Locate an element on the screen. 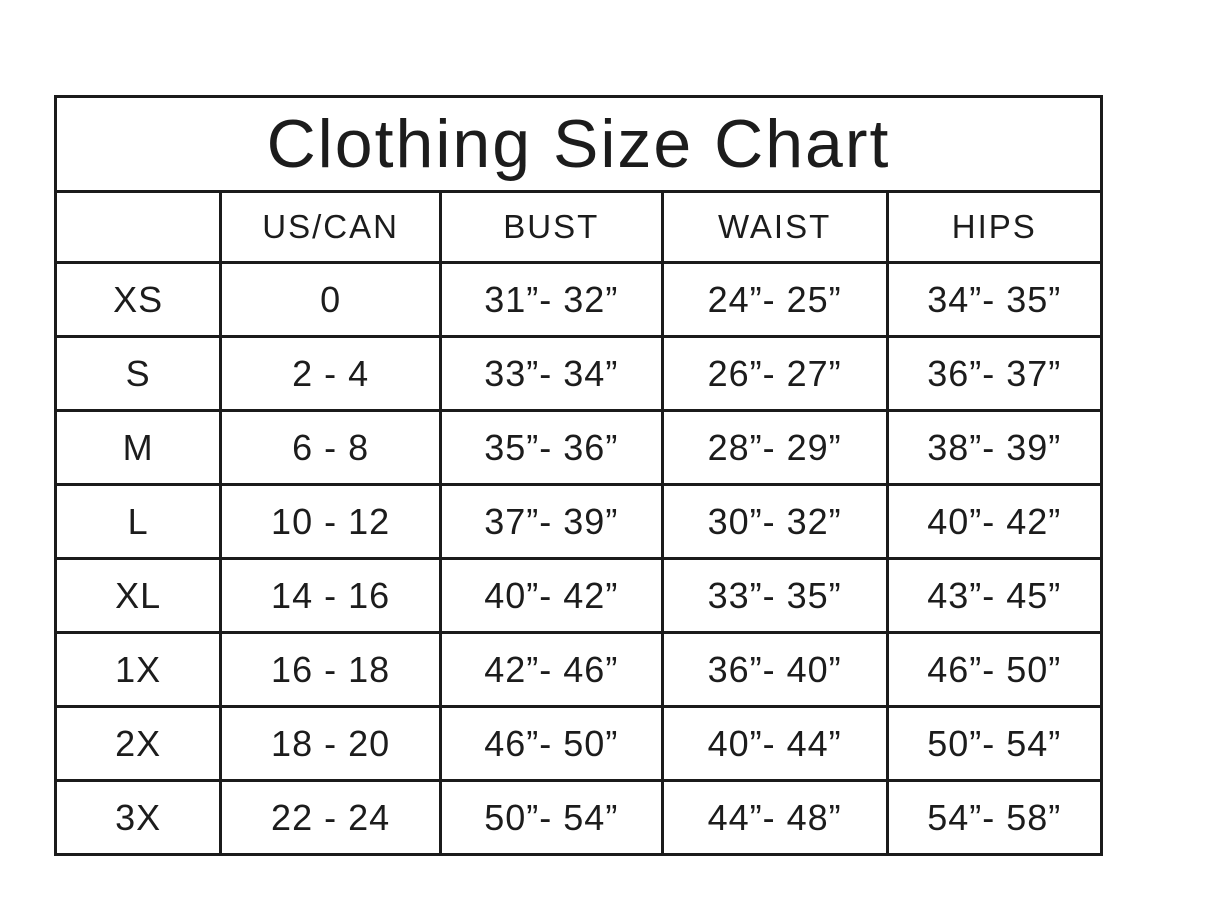  title-row: Clothing Size Chart is located at coordinates (578, 144).